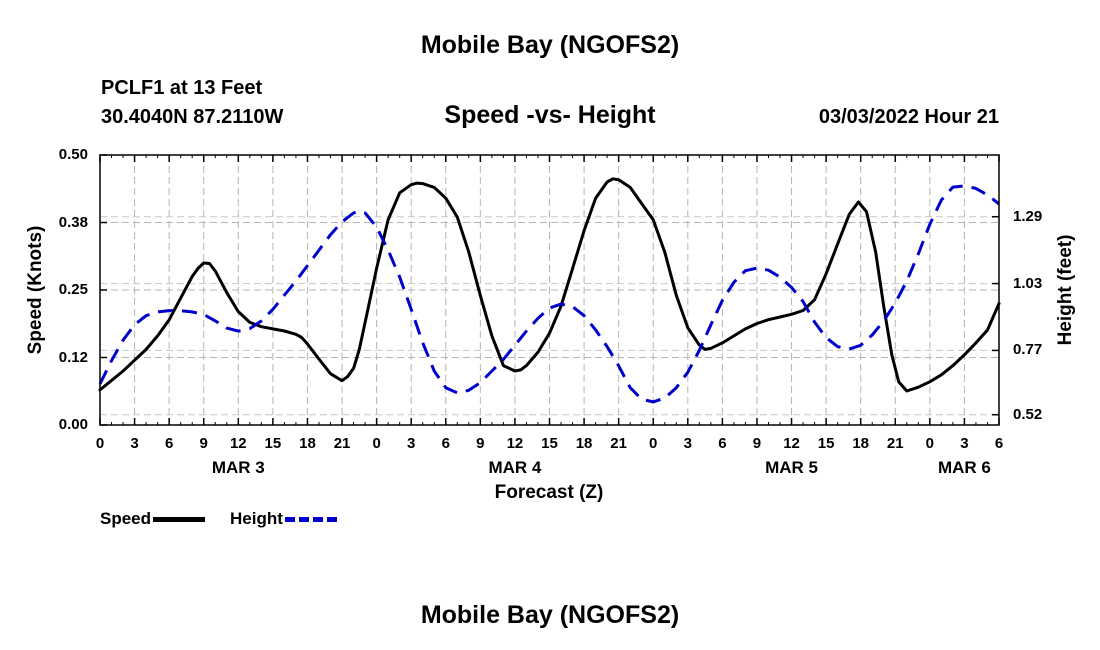 Image resolution: width=1100 pixels, height=650 pixels. I want to click on legend-item-height: Height, so click(283, 519).